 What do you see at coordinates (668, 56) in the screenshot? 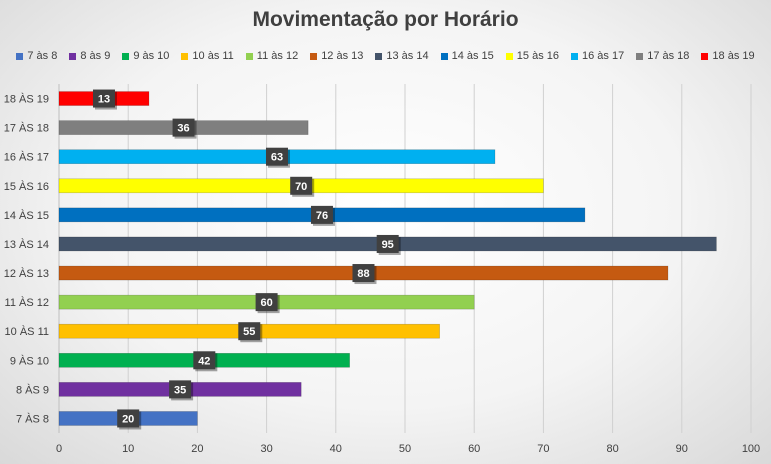
I see `legend-label: 17 às 18` at bounding box center [668, 56].